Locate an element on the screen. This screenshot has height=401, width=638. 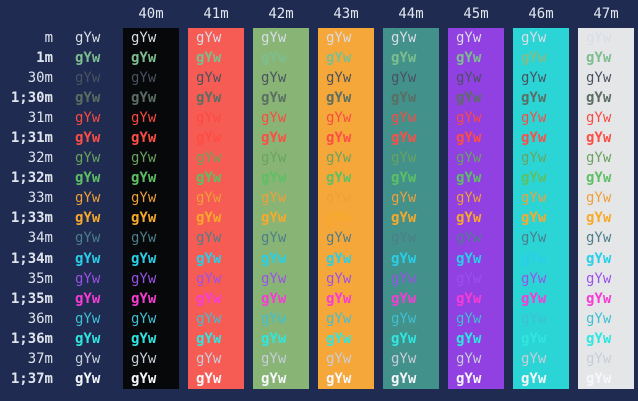
gyw-cell-35m-on-47m: gYw is located at coordinates (608, 278).